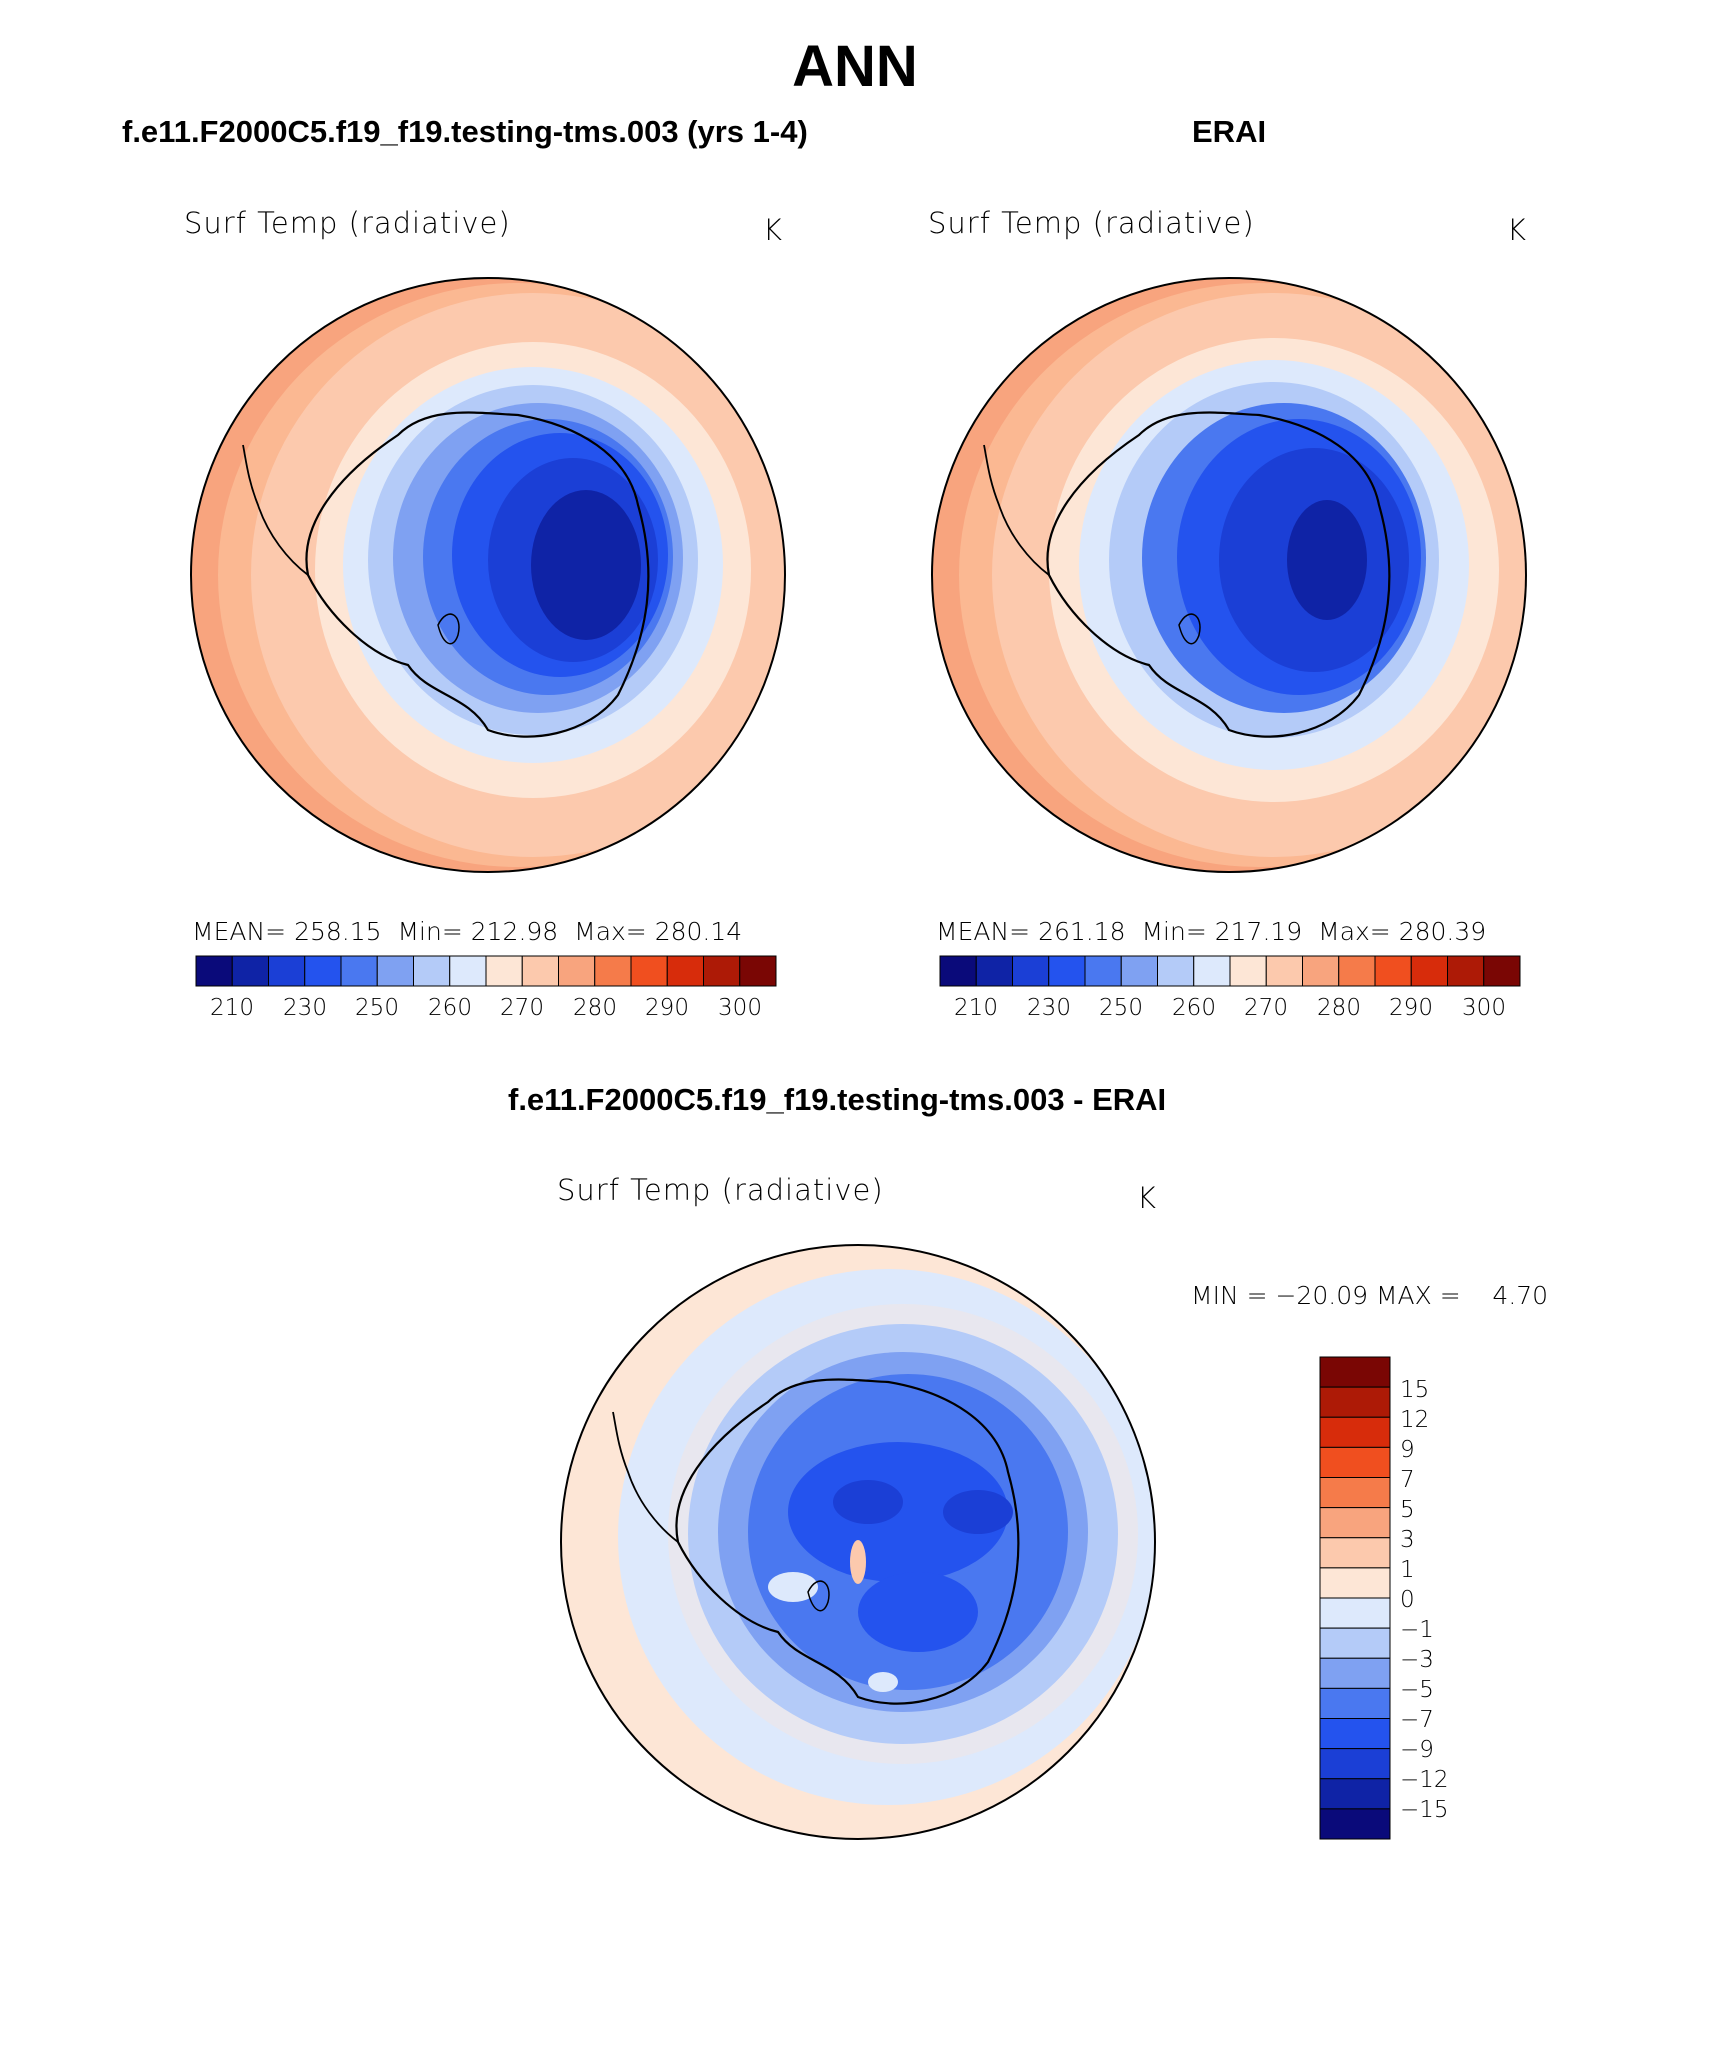 This screenshot has width=1710, height=2061. Describe the element at coordinates (1417, 1660) in the screenshot. I see `colorbar-level: −3` at that location.